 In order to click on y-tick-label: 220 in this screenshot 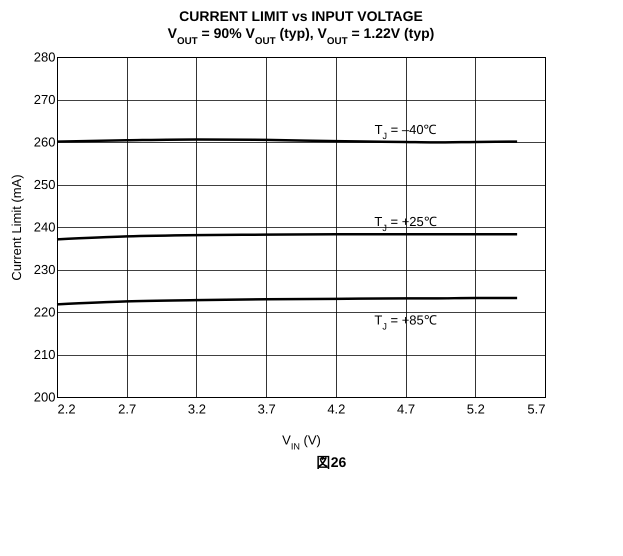, I will do `click(45, 312)`.